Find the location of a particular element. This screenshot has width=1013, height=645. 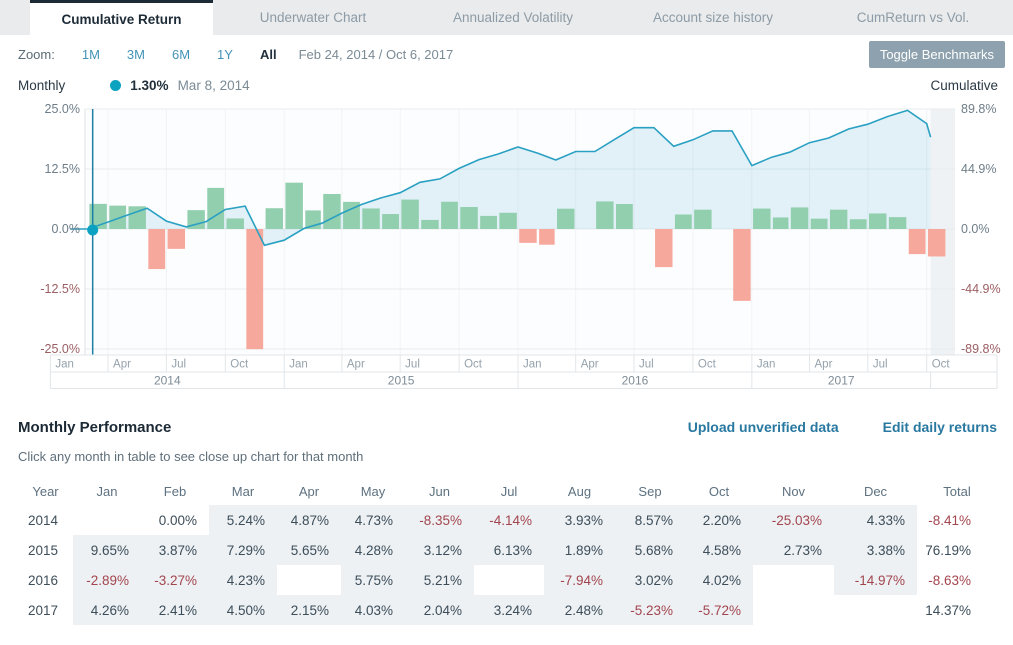

month-cell: 3.12% is located at coordinates (439, 550).